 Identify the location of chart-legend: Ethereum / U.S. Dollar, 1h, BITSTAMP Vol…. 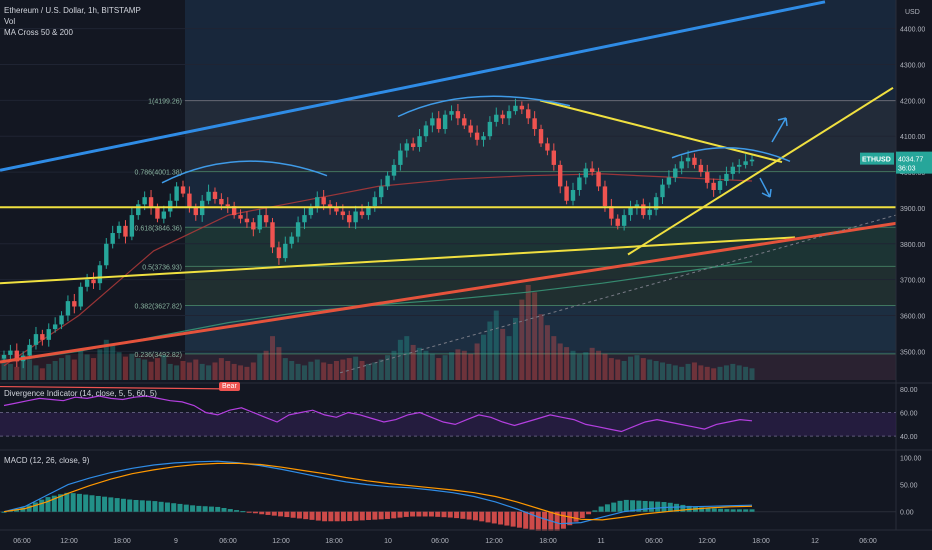
(72, 21).